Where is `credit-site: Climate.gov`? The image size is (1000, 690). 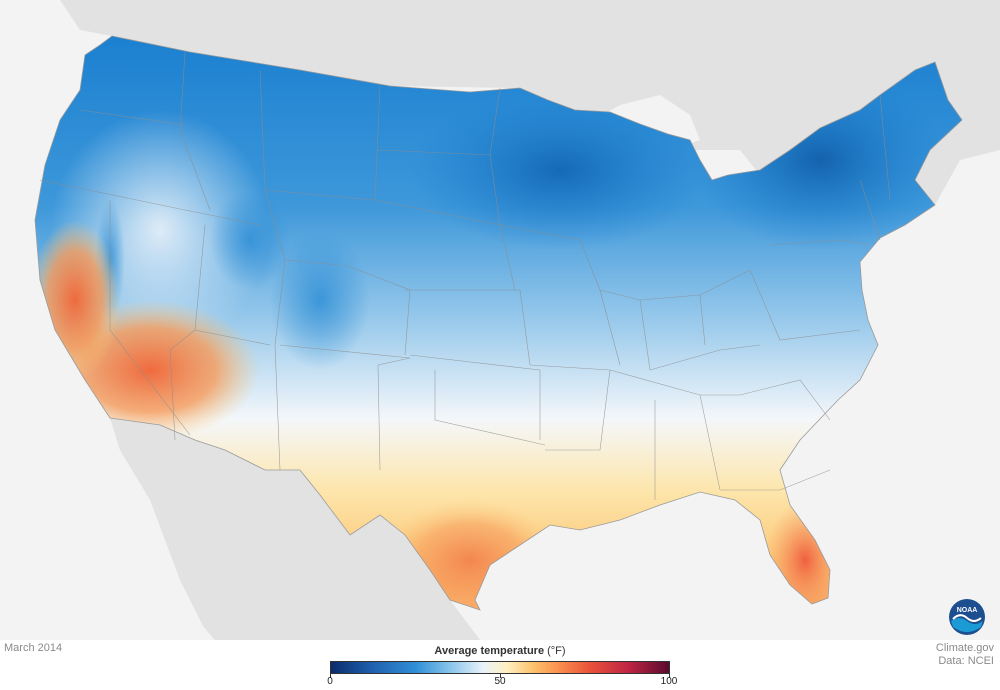
credit-site: Climate.gov is located at coordinates (964, 648).